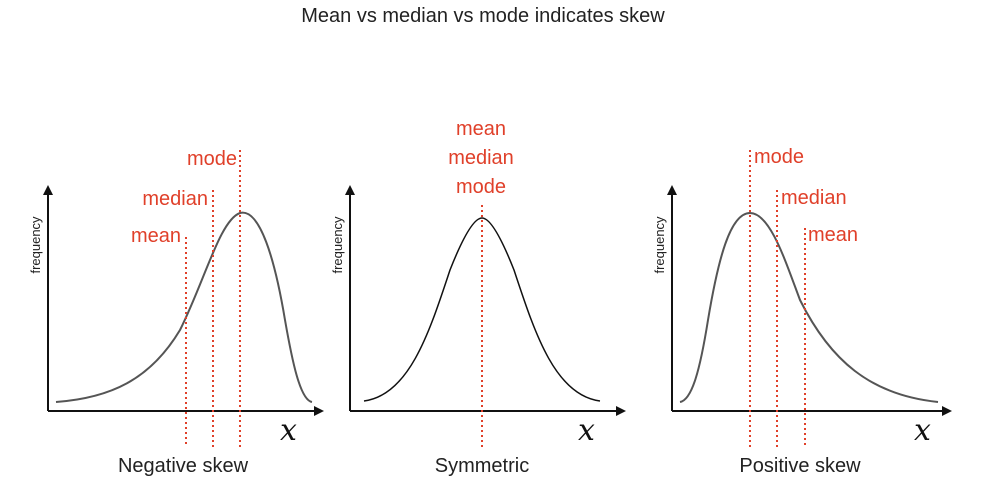  Describe the element at coordinates (183, 466) in the screenshot. I see `panel-caption: Negative skew` at that location.